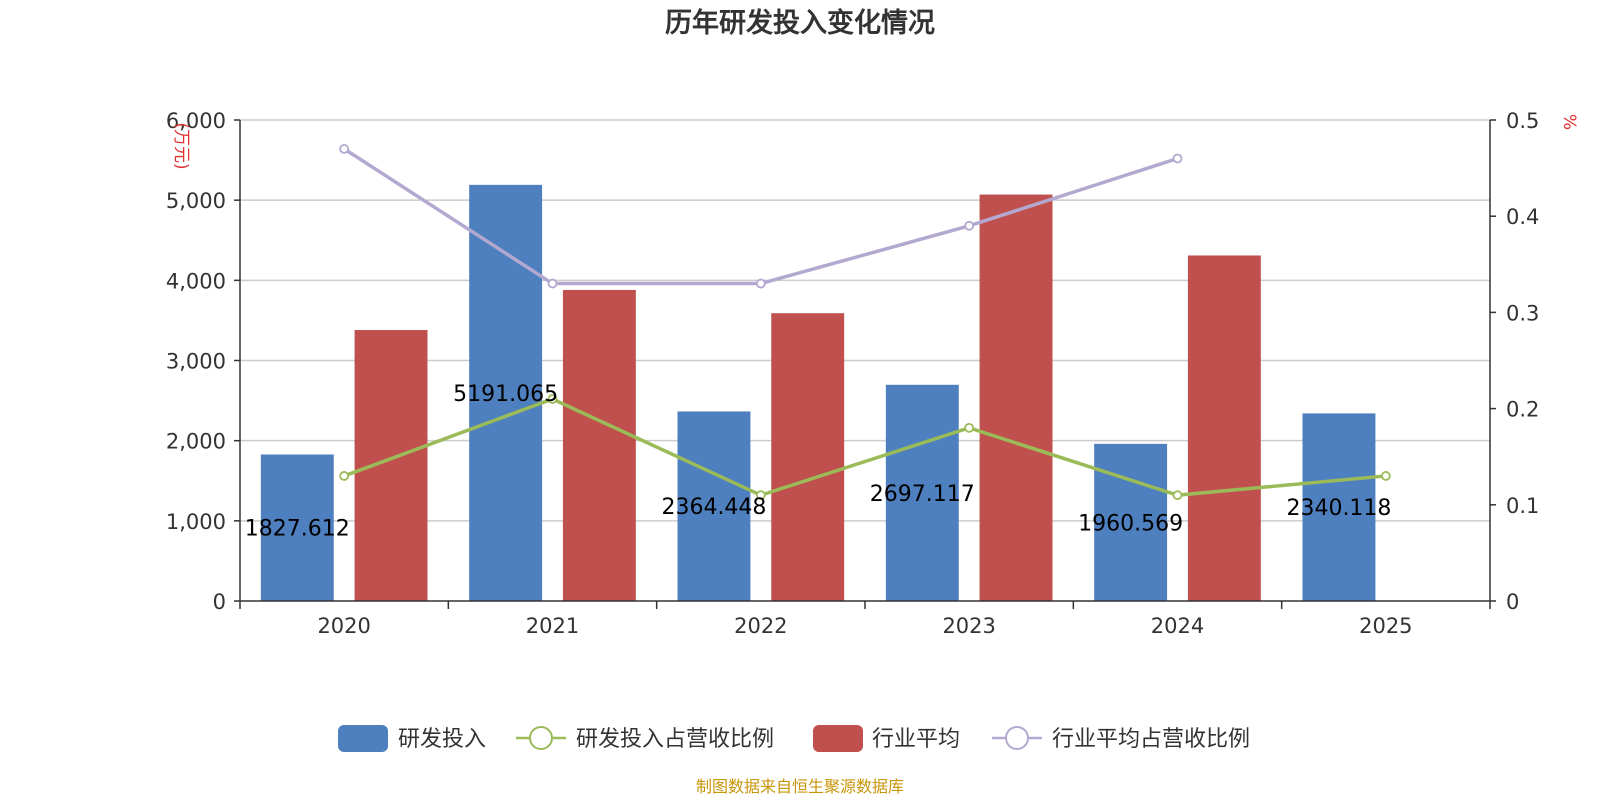 The width and height of the screenshot is (1600, 800). I want to click on x-tick-label: 2020, so click(343, 626).